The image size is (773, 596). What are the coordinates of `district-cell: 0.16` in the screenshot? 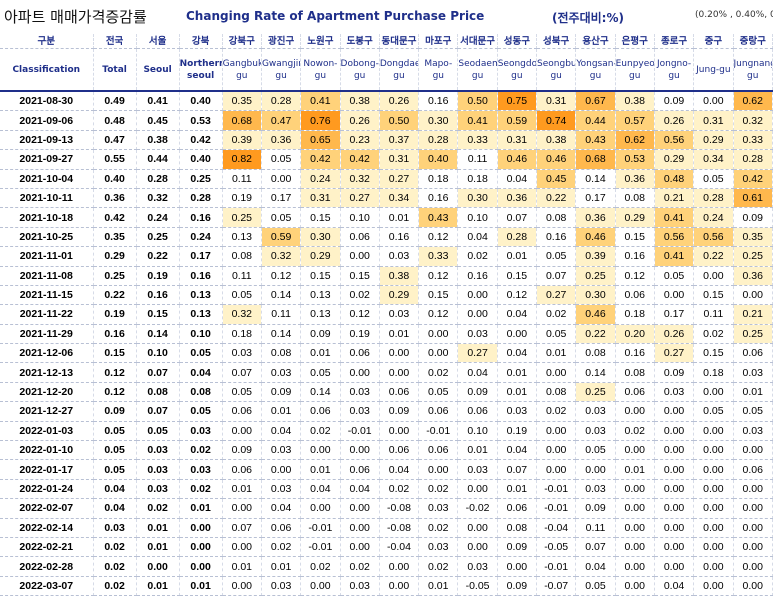 It's located at (635, 256).